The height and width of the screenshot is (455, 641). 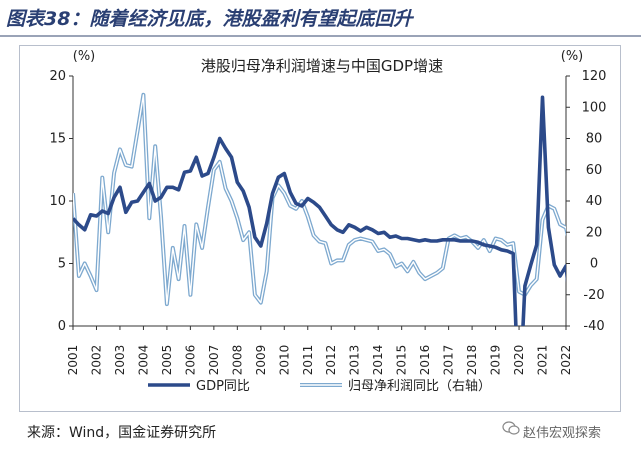 I want to click on x-tick-label: 2012, so click(x=331, y=360).